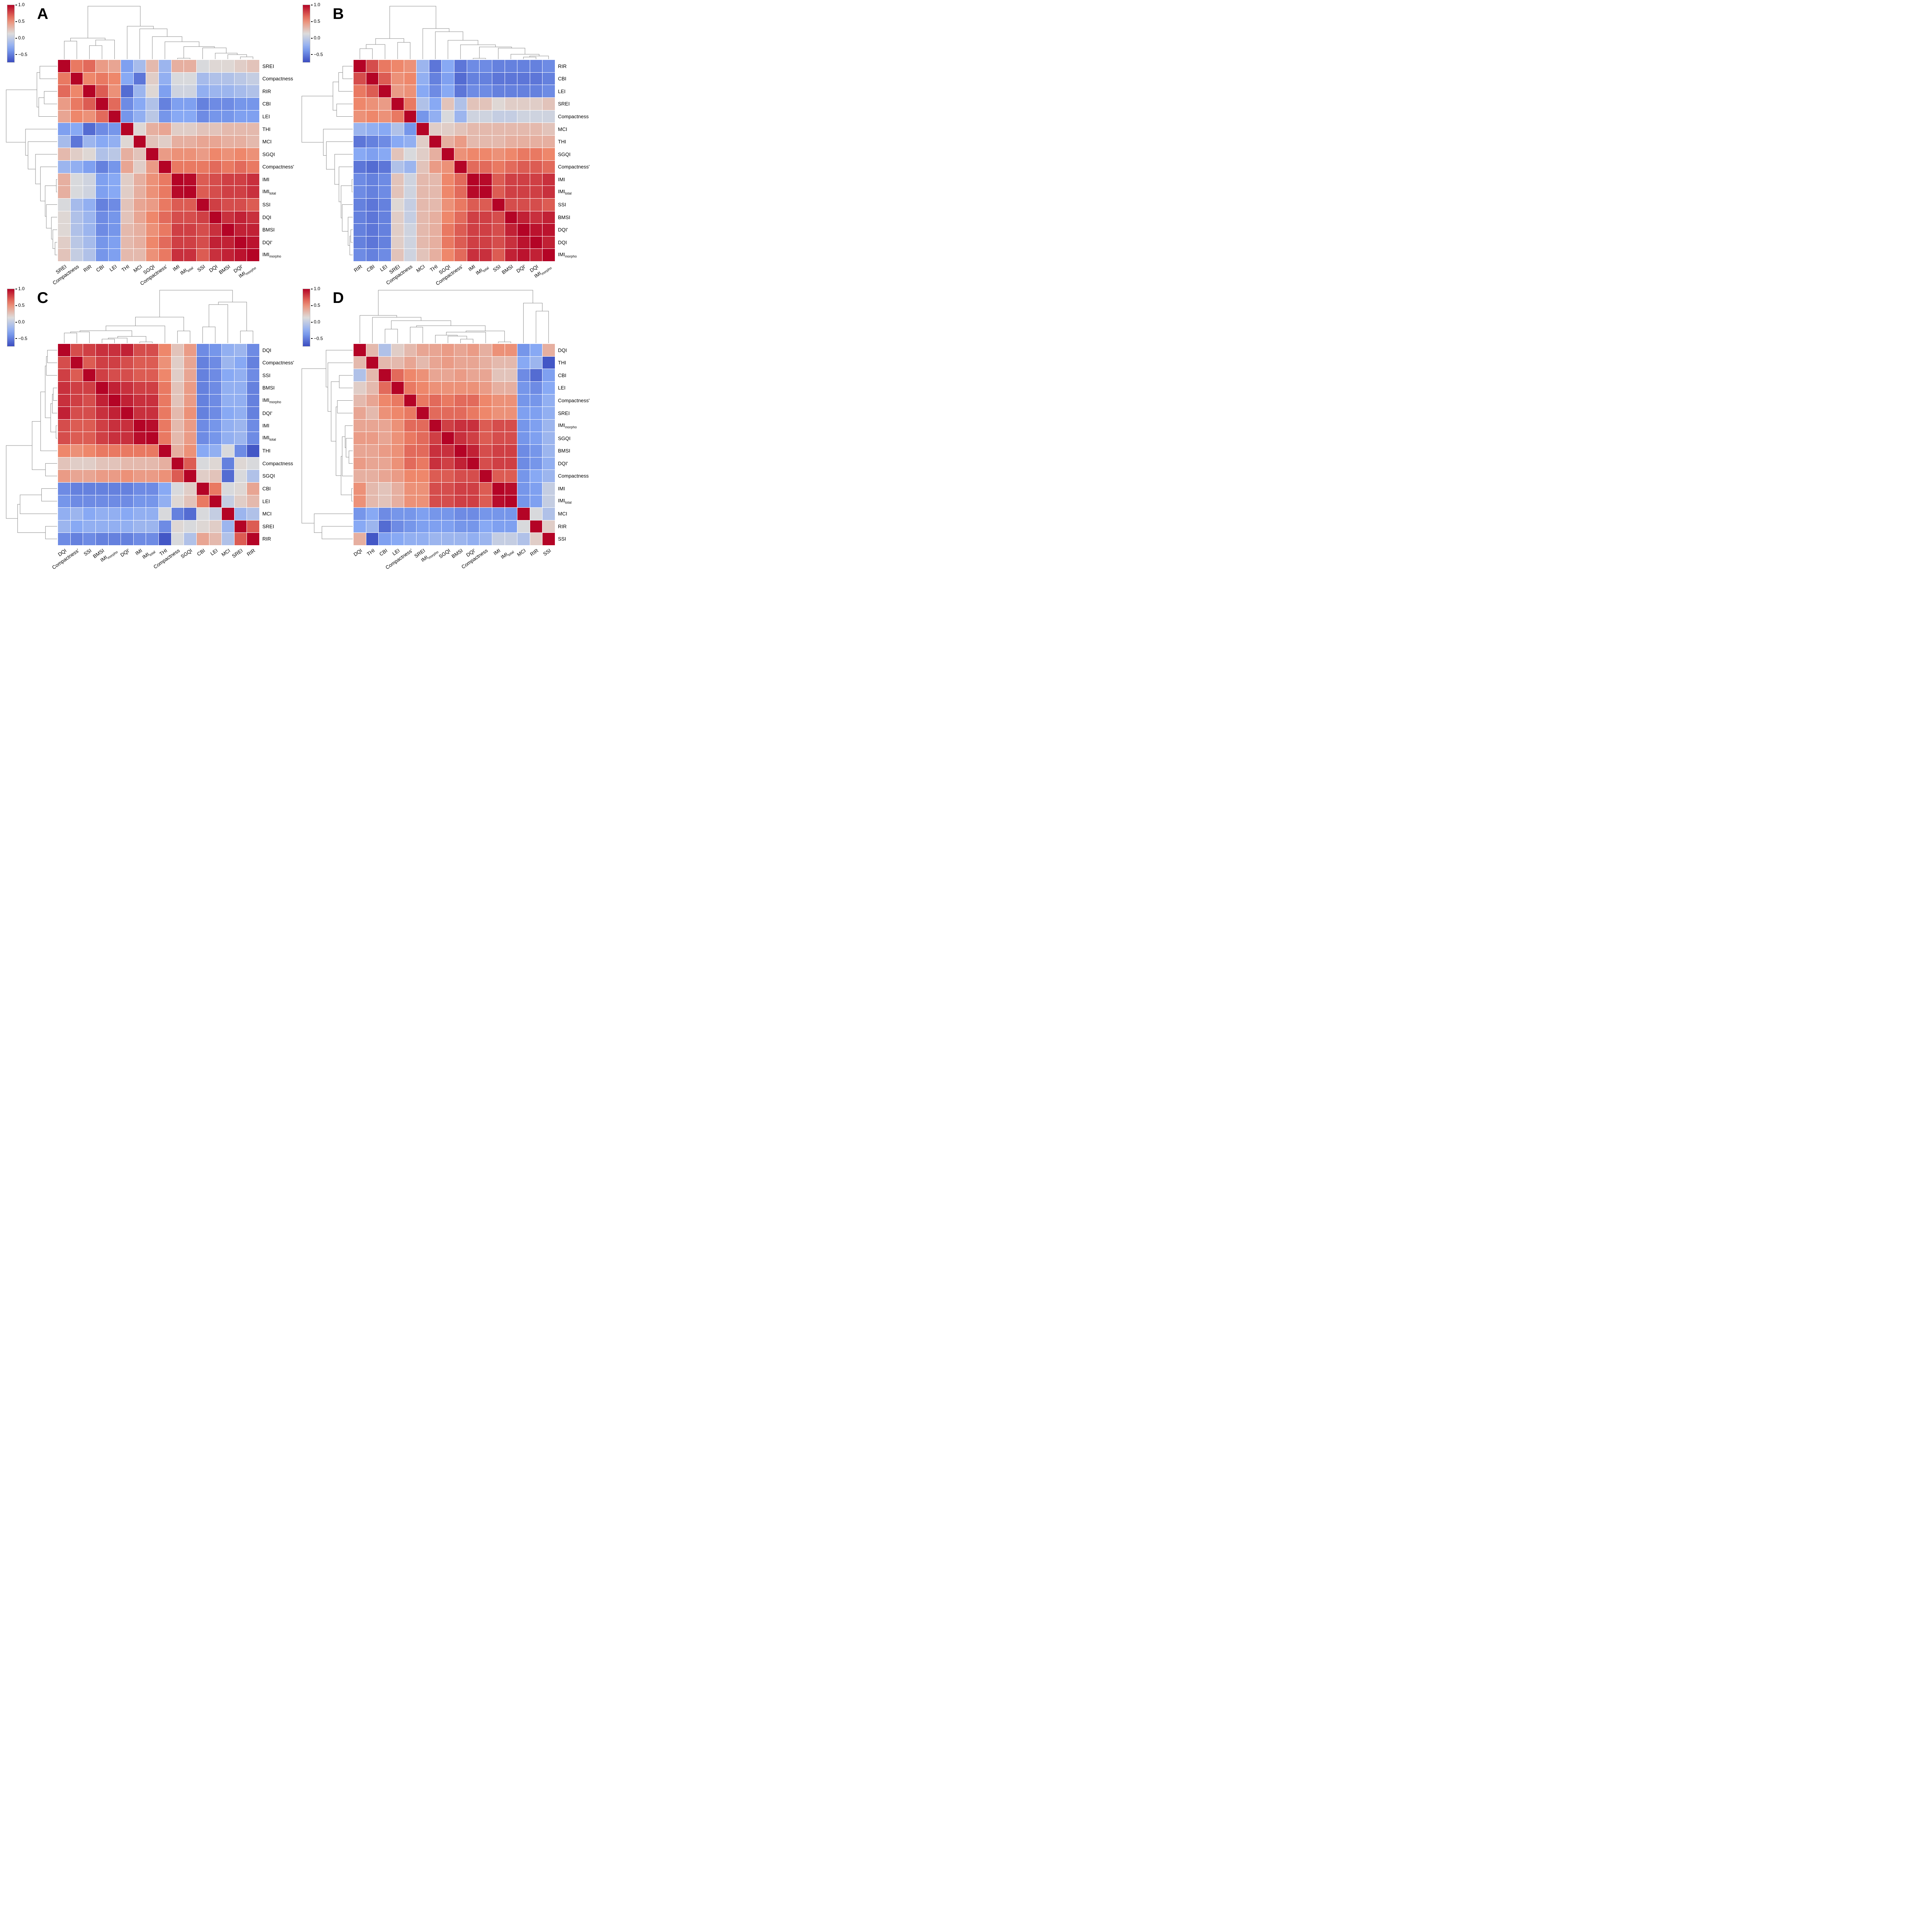  Describe the element at coordinates (563, 66) in the screenshot. I see `row-label: RIR` at that location.